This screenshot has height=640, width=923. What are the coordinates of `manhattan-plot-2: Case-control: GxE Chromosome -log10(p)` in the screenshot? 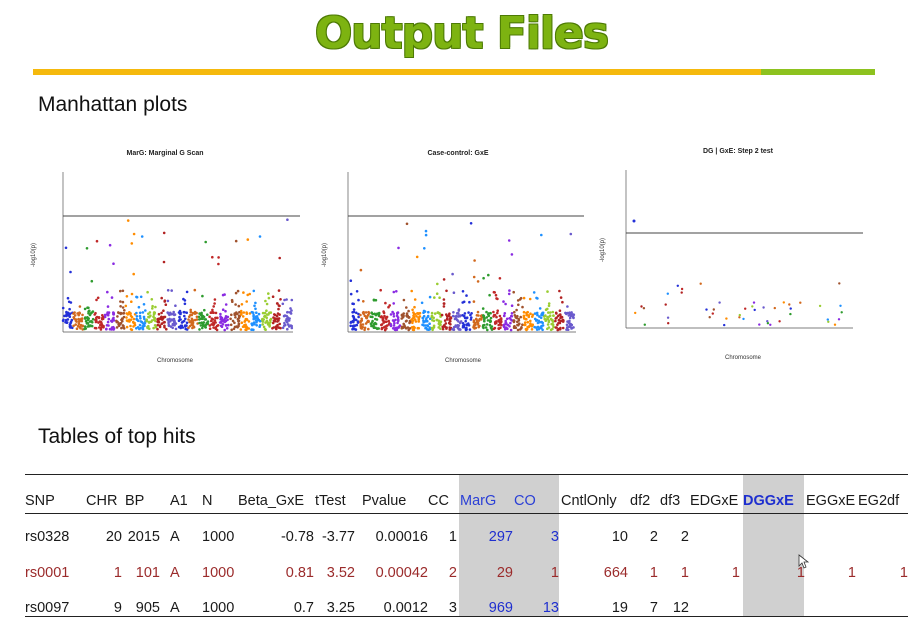 It's located at (453, 255).